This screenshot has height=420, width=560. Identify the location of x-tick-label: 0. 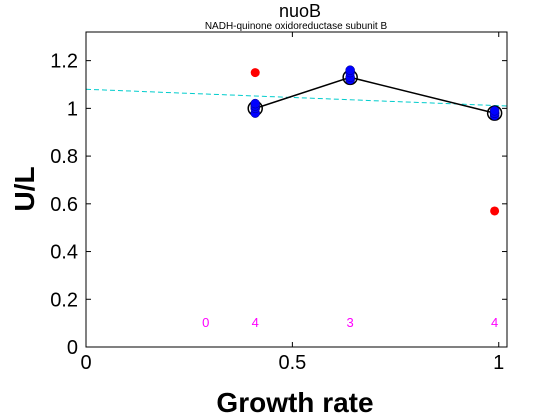
(85, 363).